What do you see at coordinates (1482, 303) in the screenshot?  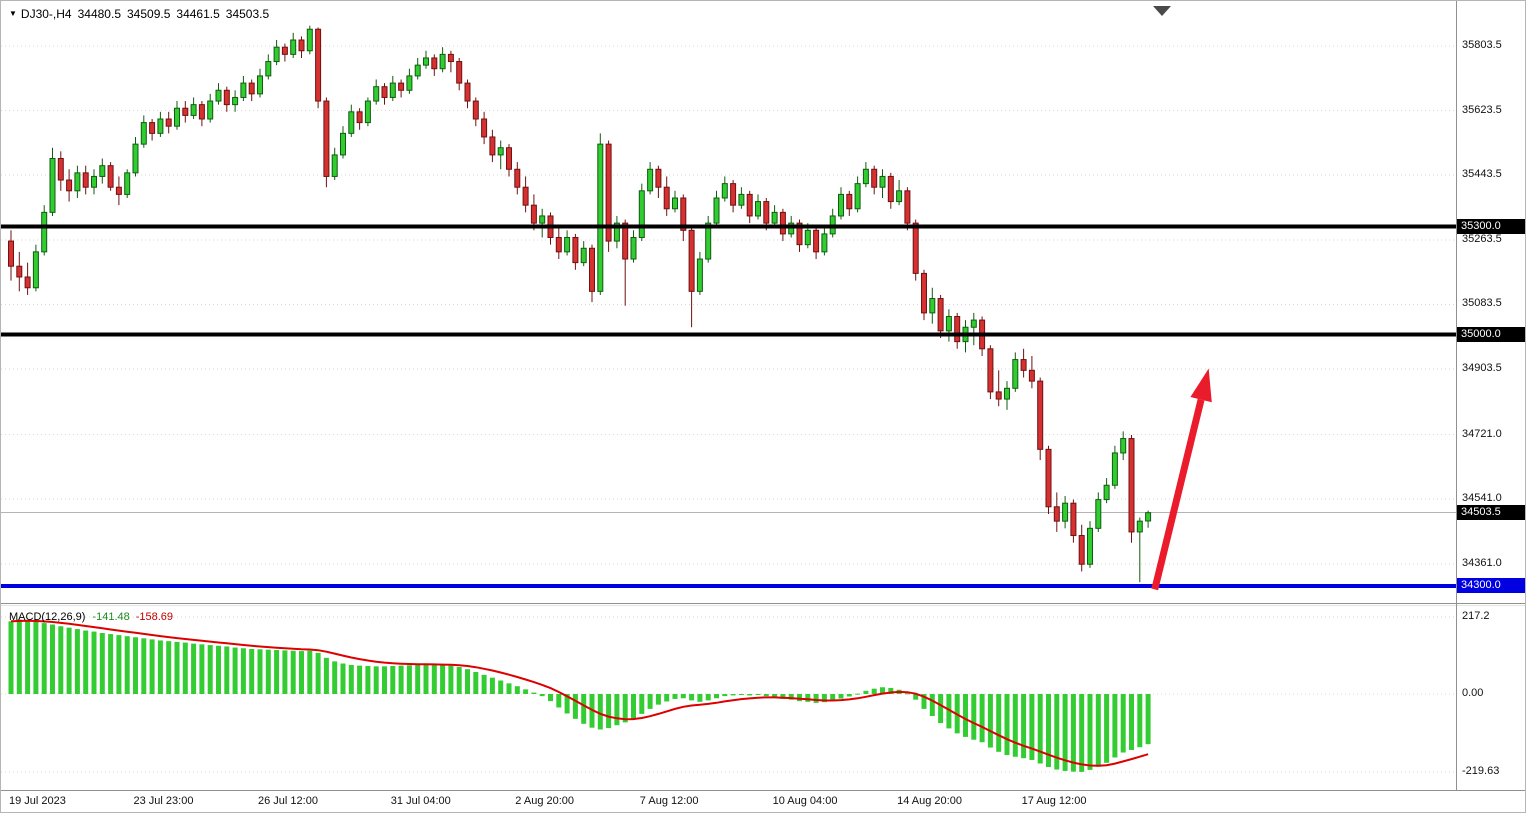 I see `price-axis-label: 35083.5` at bounding box center [1482, 303].